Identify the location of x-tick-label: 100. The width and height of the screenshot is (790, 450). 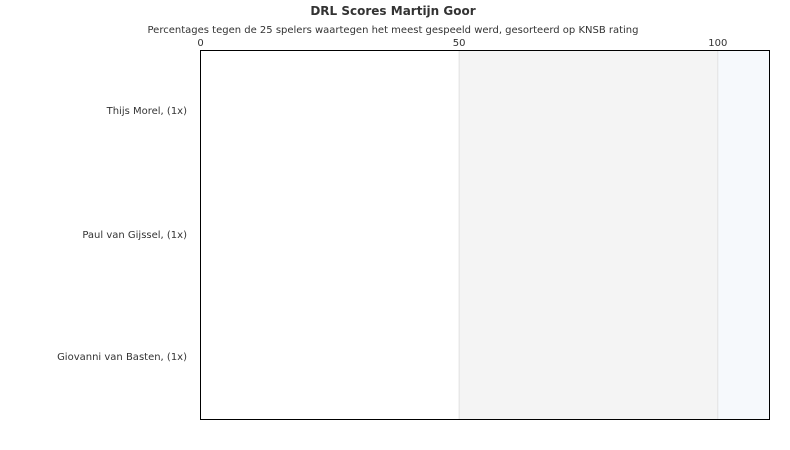
(717, 43).